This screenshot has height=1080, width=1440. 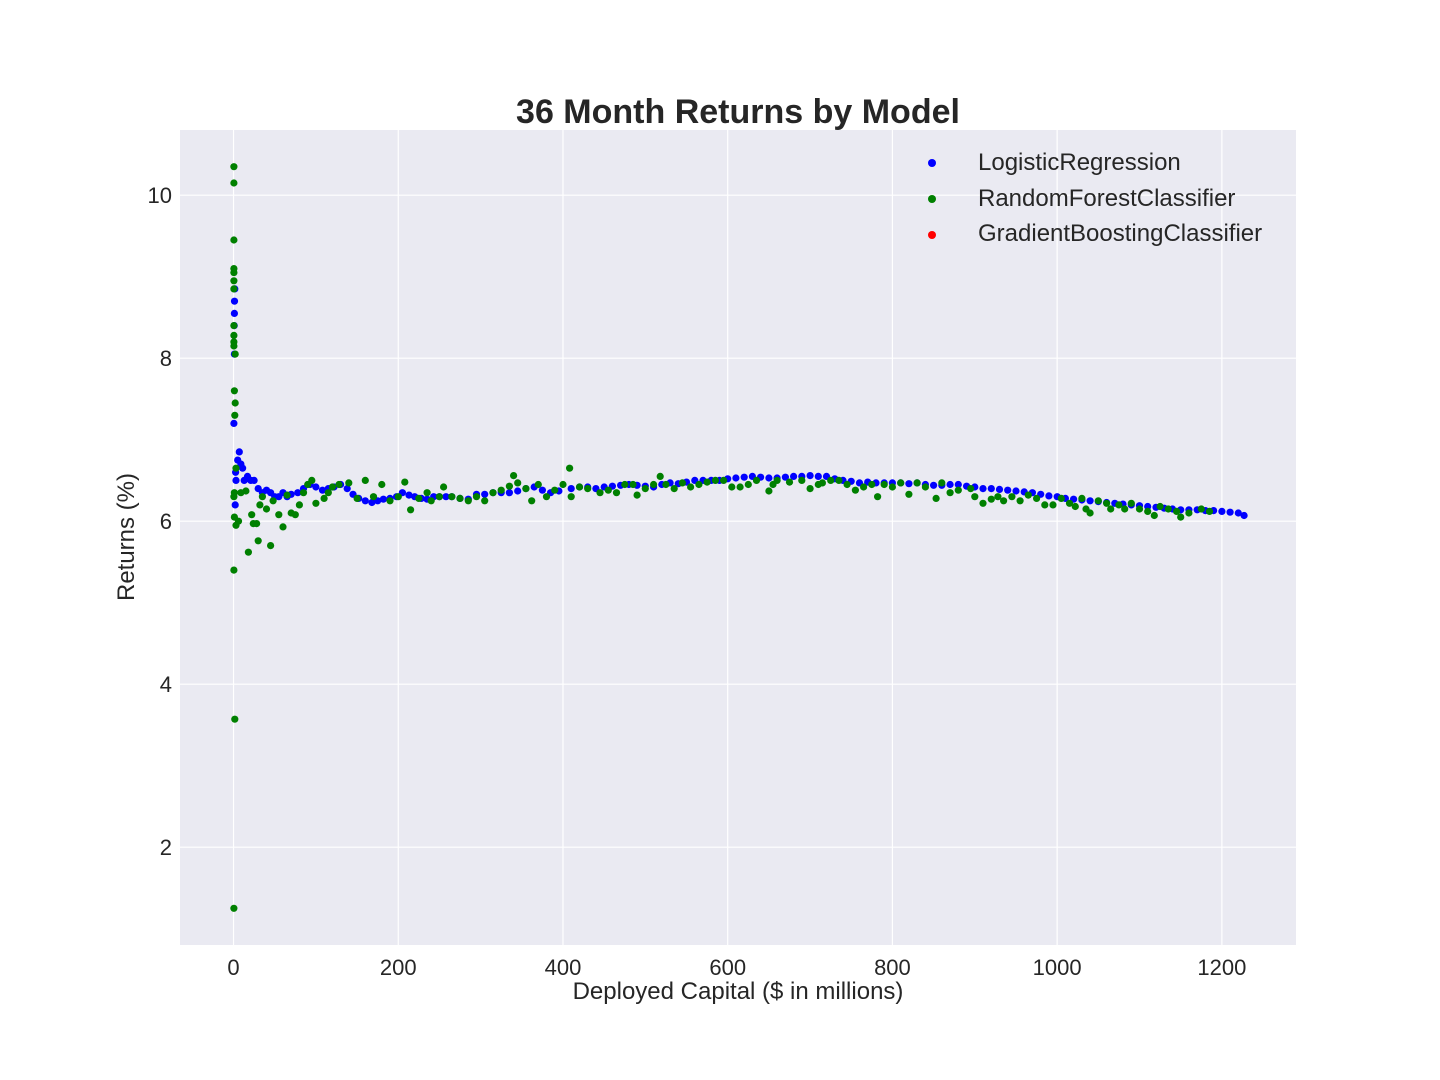 I want to click on y-tick-label: 10, so click(x=160, y=195).